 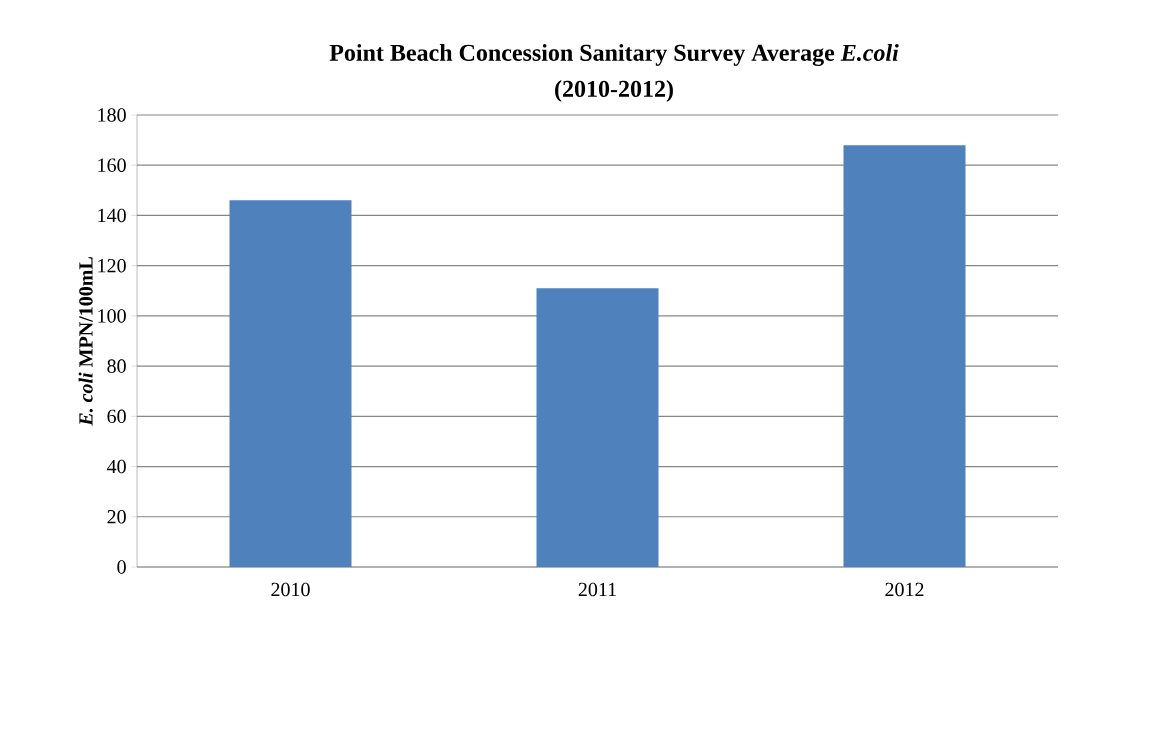 I want to click on y-tick-label: 80, so click(x=116, y=366).